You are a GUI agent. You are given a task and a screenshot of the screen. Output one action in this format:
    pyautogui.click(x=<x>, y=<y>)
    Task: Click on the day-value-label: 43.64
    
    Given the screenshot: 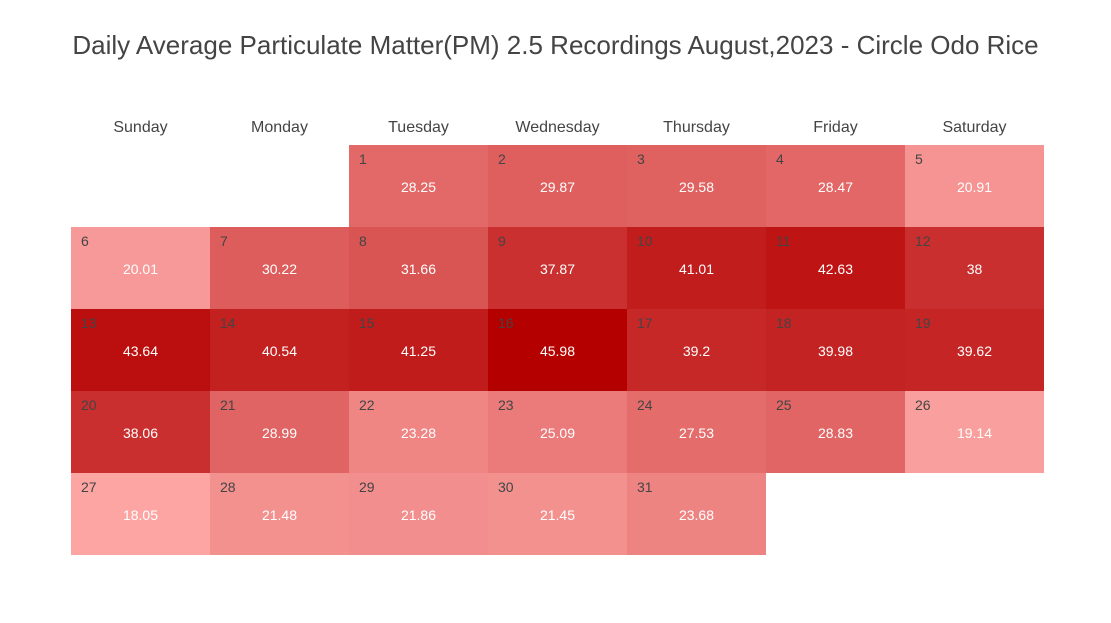 What is the action you would take?
    pyautogui.click(x=140, y=351)
    